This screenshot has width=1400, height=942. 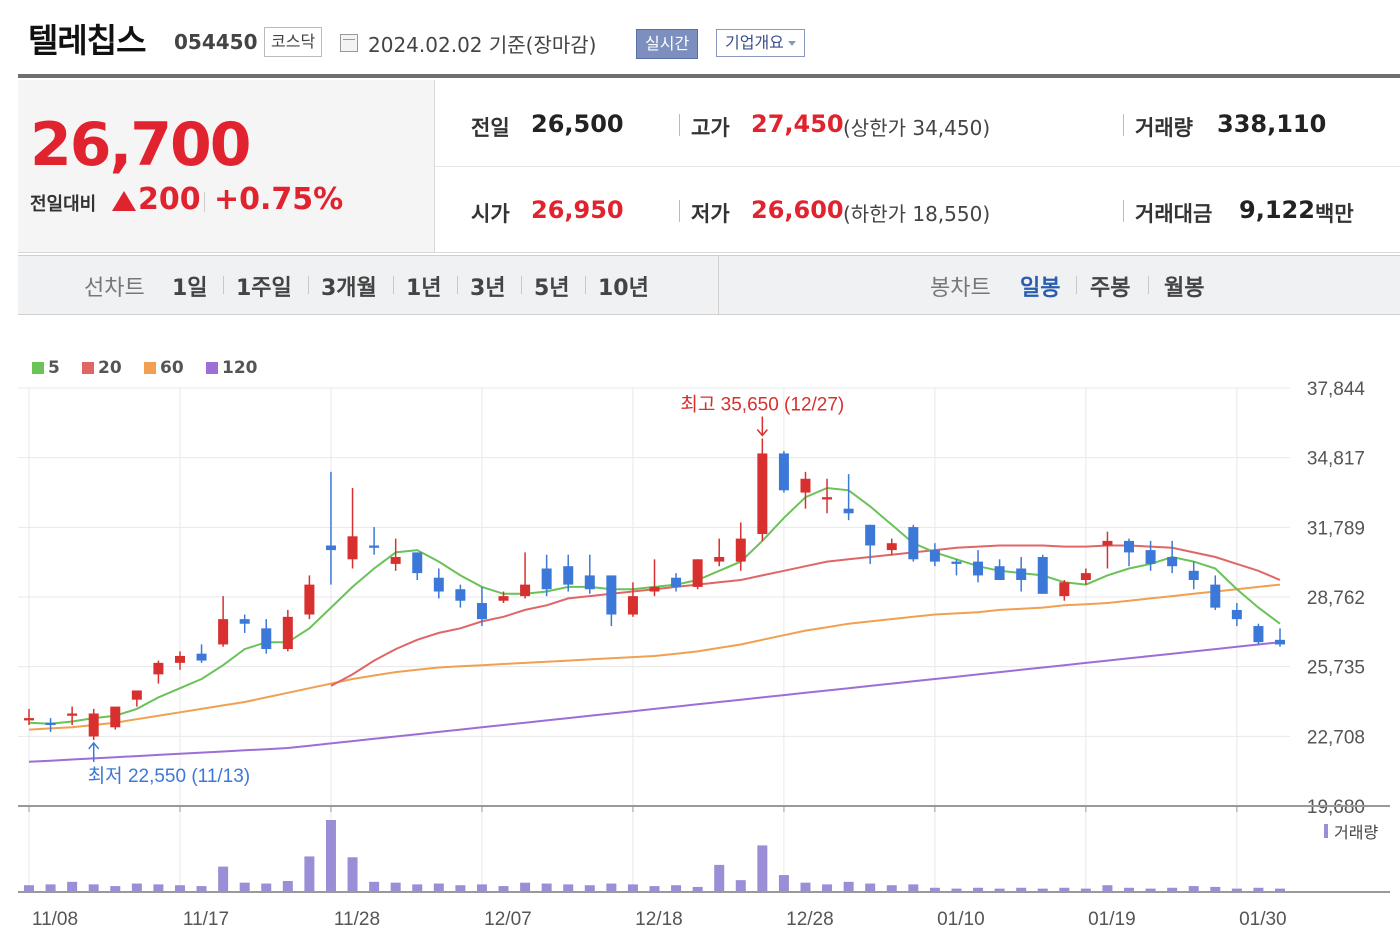 I want to click on legend-ma120: 120, so click(x=232, y=368).